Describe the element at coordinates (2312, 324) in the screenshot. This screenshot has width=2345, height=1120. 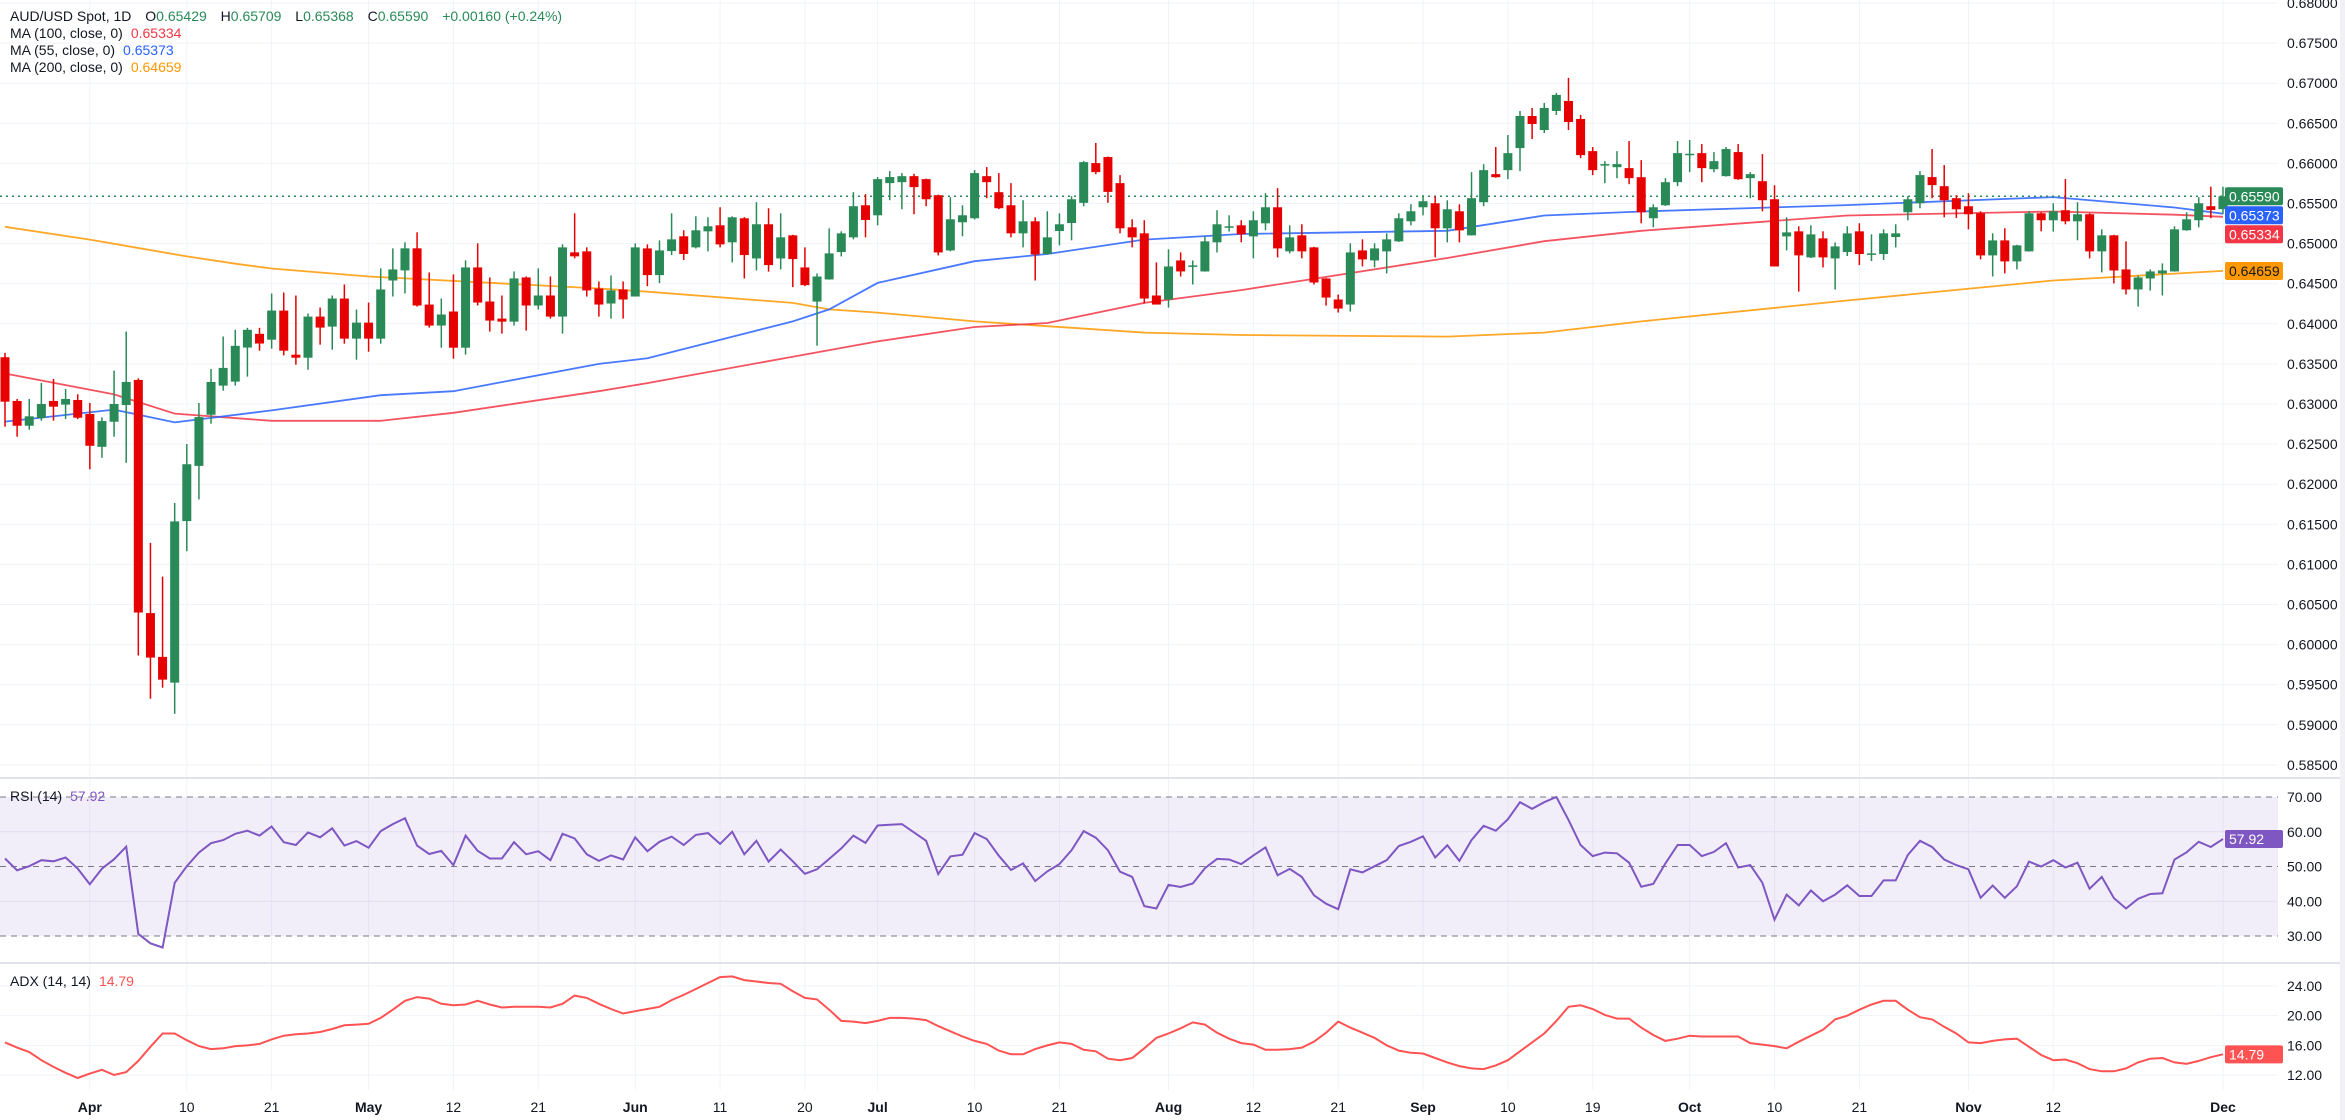
I see `price-tick-label: 0.64000` at that location.